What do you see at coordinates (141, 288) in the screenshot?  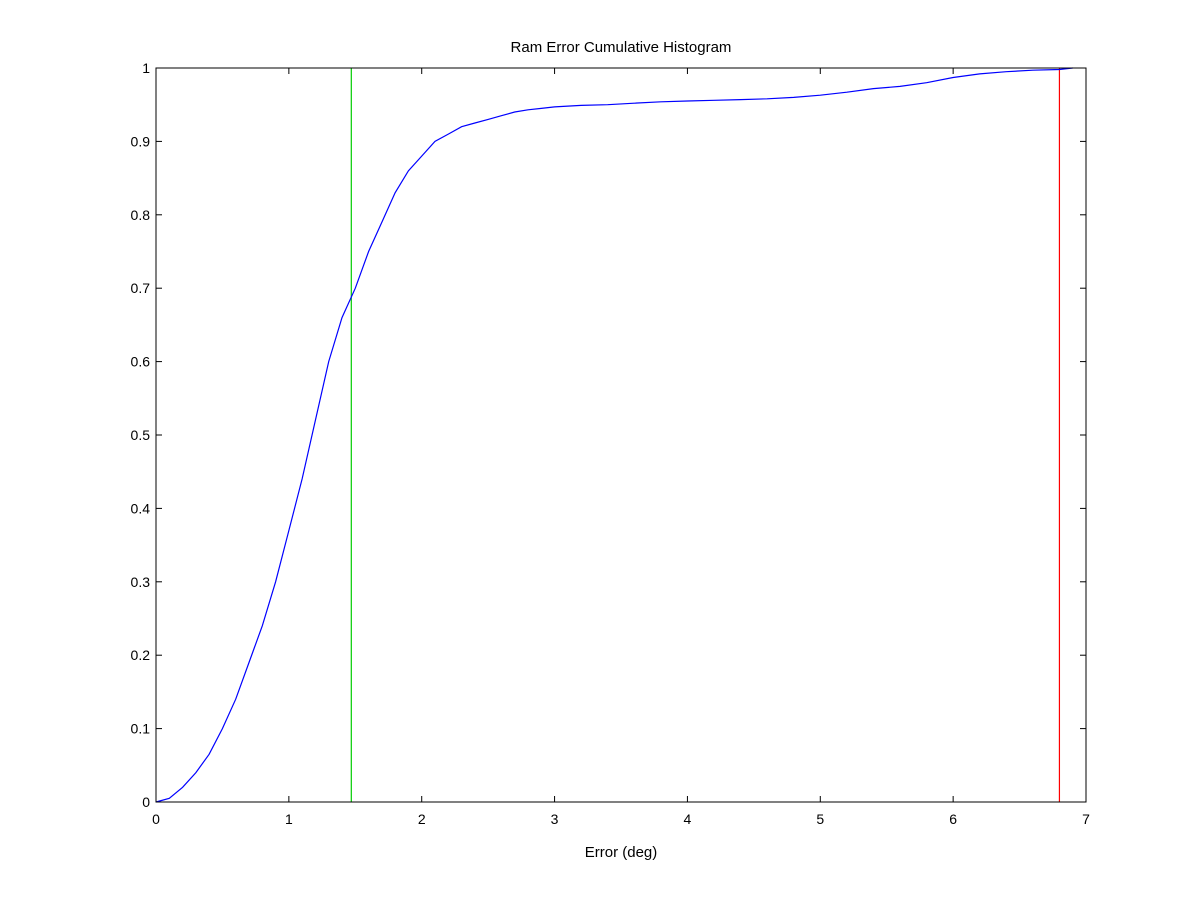 I see `y-tick-label: 0.7` at bounding box center [141, 288].